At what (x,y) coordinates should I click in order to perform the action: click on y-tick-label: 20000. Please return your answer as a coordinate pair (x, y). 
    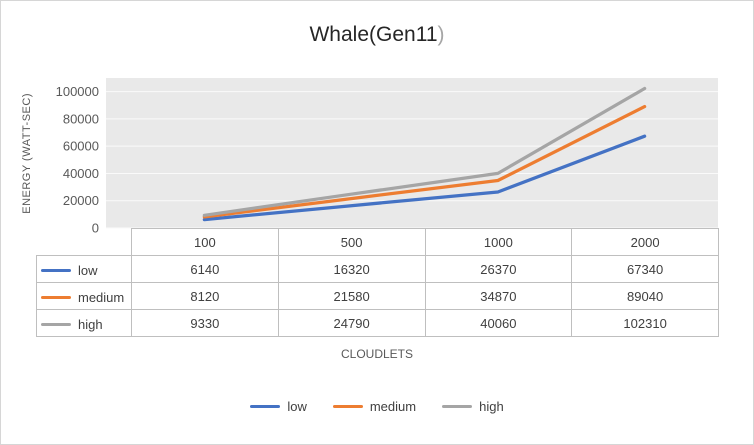
    Looking at the image, I should click on (81, 200).